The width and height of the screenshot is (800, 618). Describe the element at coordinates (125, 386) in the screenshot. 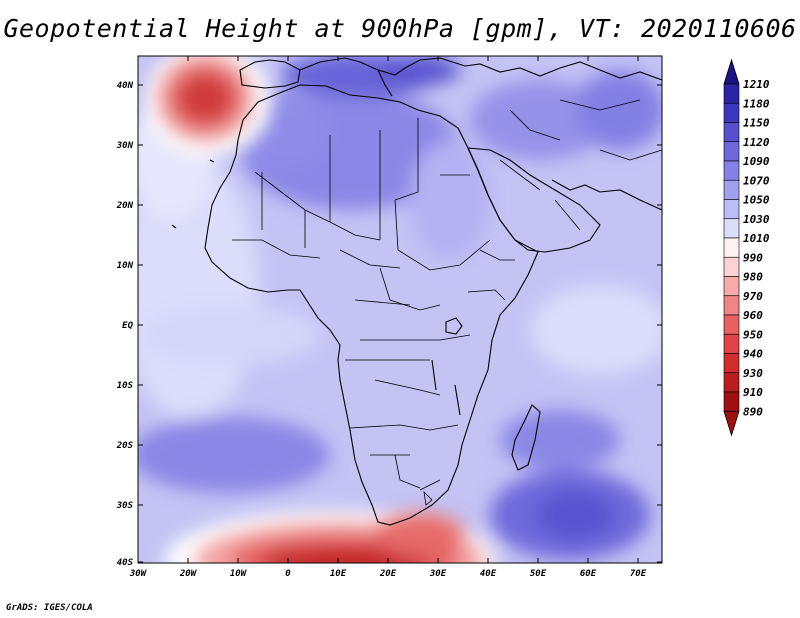

I see `lat-label: 10S` at that location.